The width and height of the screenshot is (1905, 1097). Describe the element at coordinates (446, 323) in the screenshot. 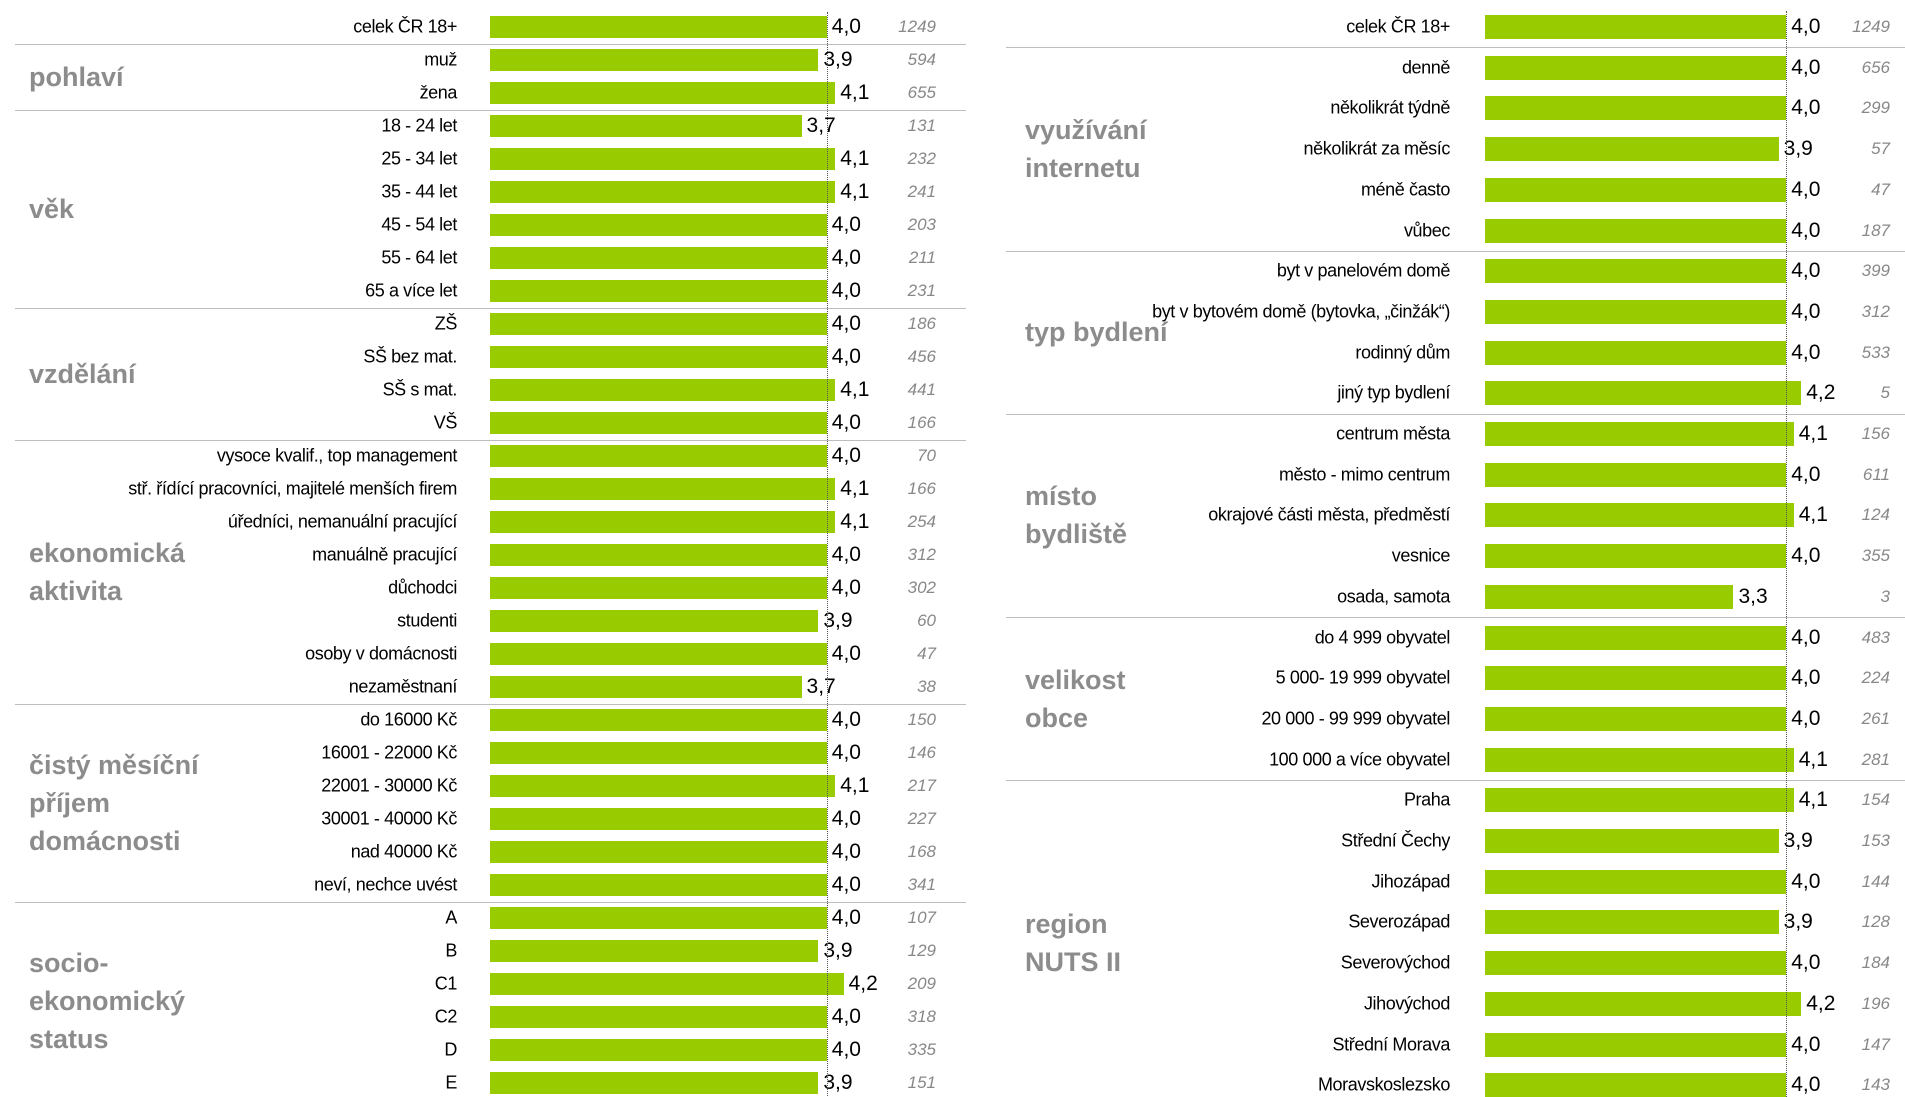

I see `category-label: ZŠ` at that location.